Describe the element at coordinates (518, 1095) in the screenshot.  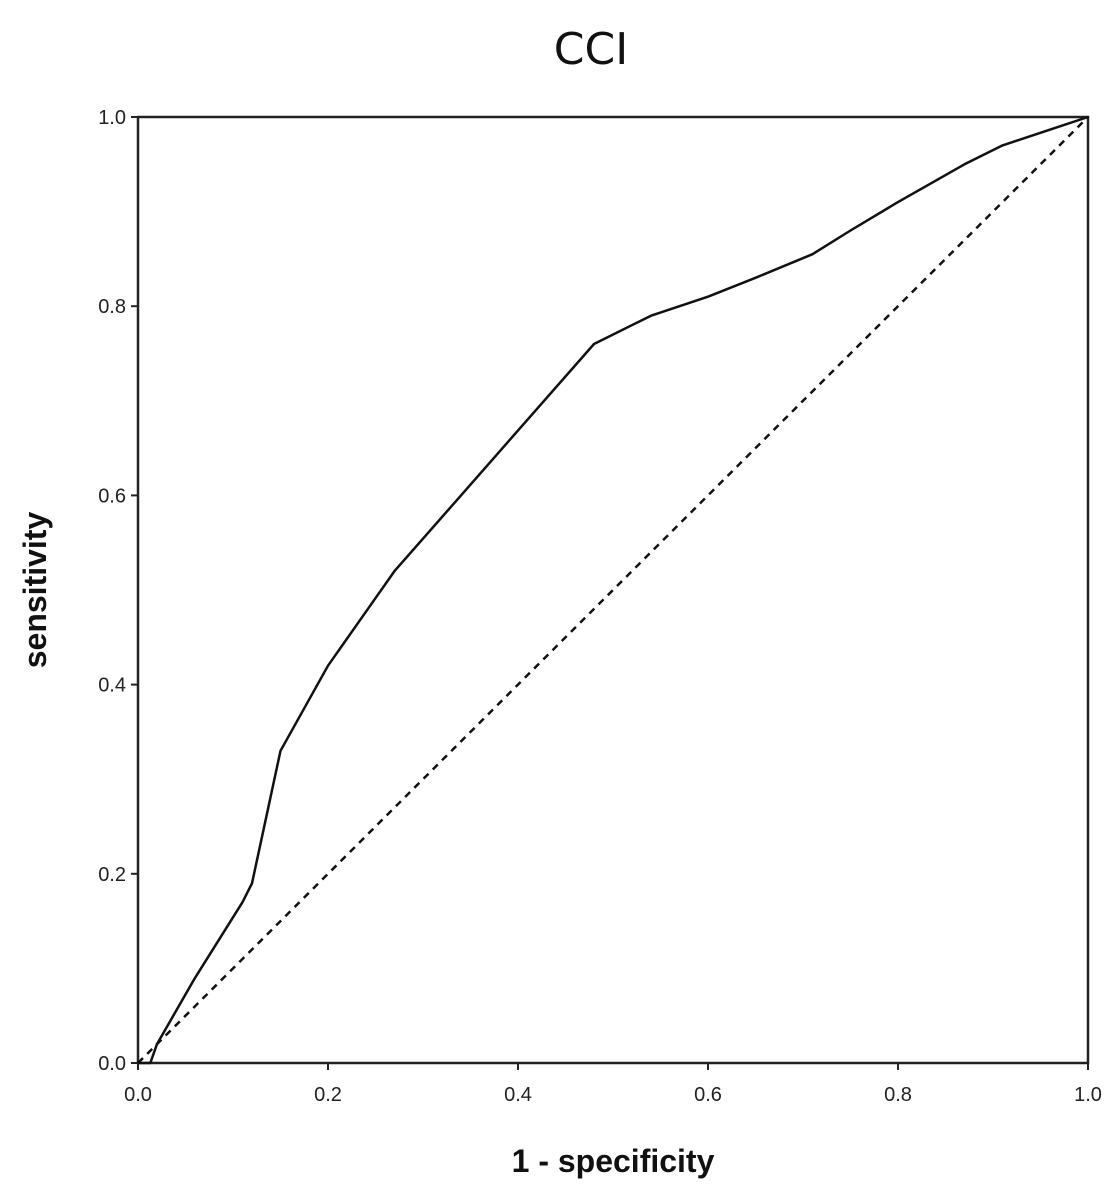
I see `x-tick-label: 0.4` at that location.